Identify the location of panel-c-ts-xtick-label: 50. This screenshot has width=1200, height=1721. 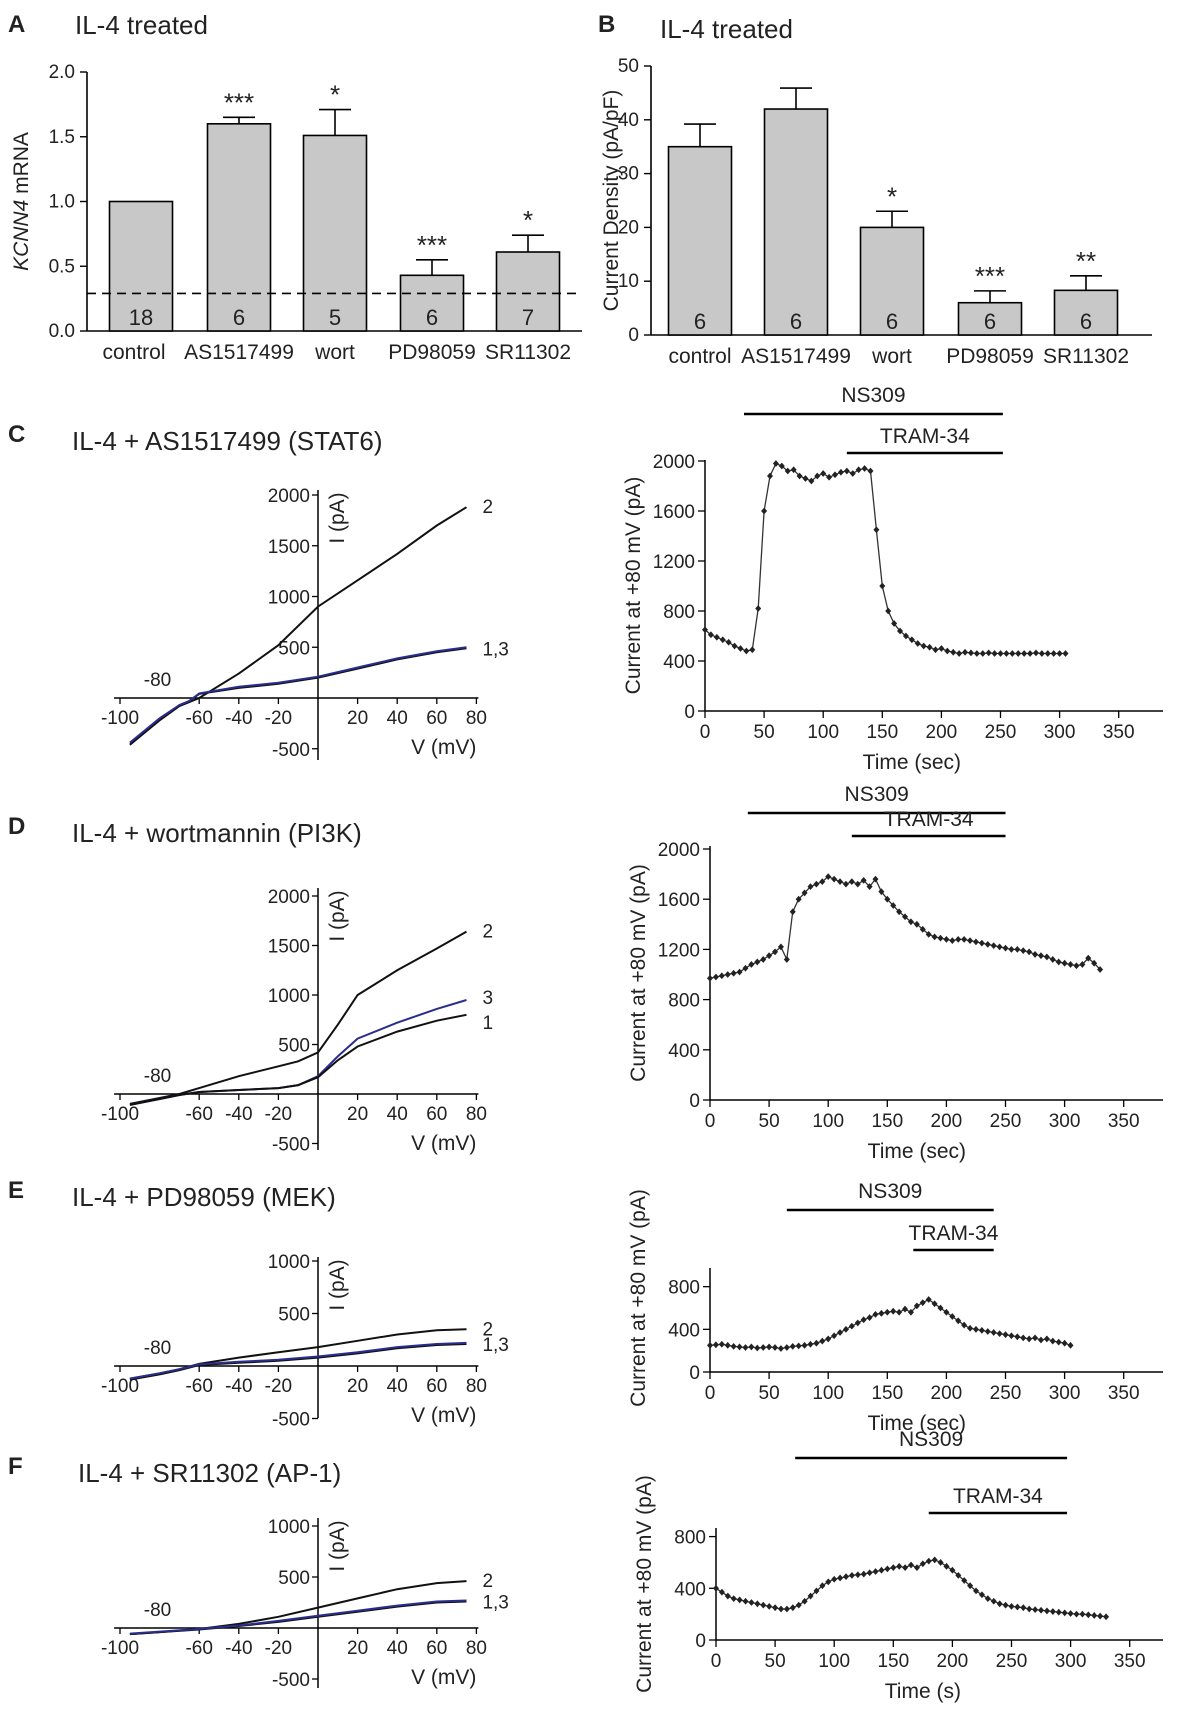
(764, 732).